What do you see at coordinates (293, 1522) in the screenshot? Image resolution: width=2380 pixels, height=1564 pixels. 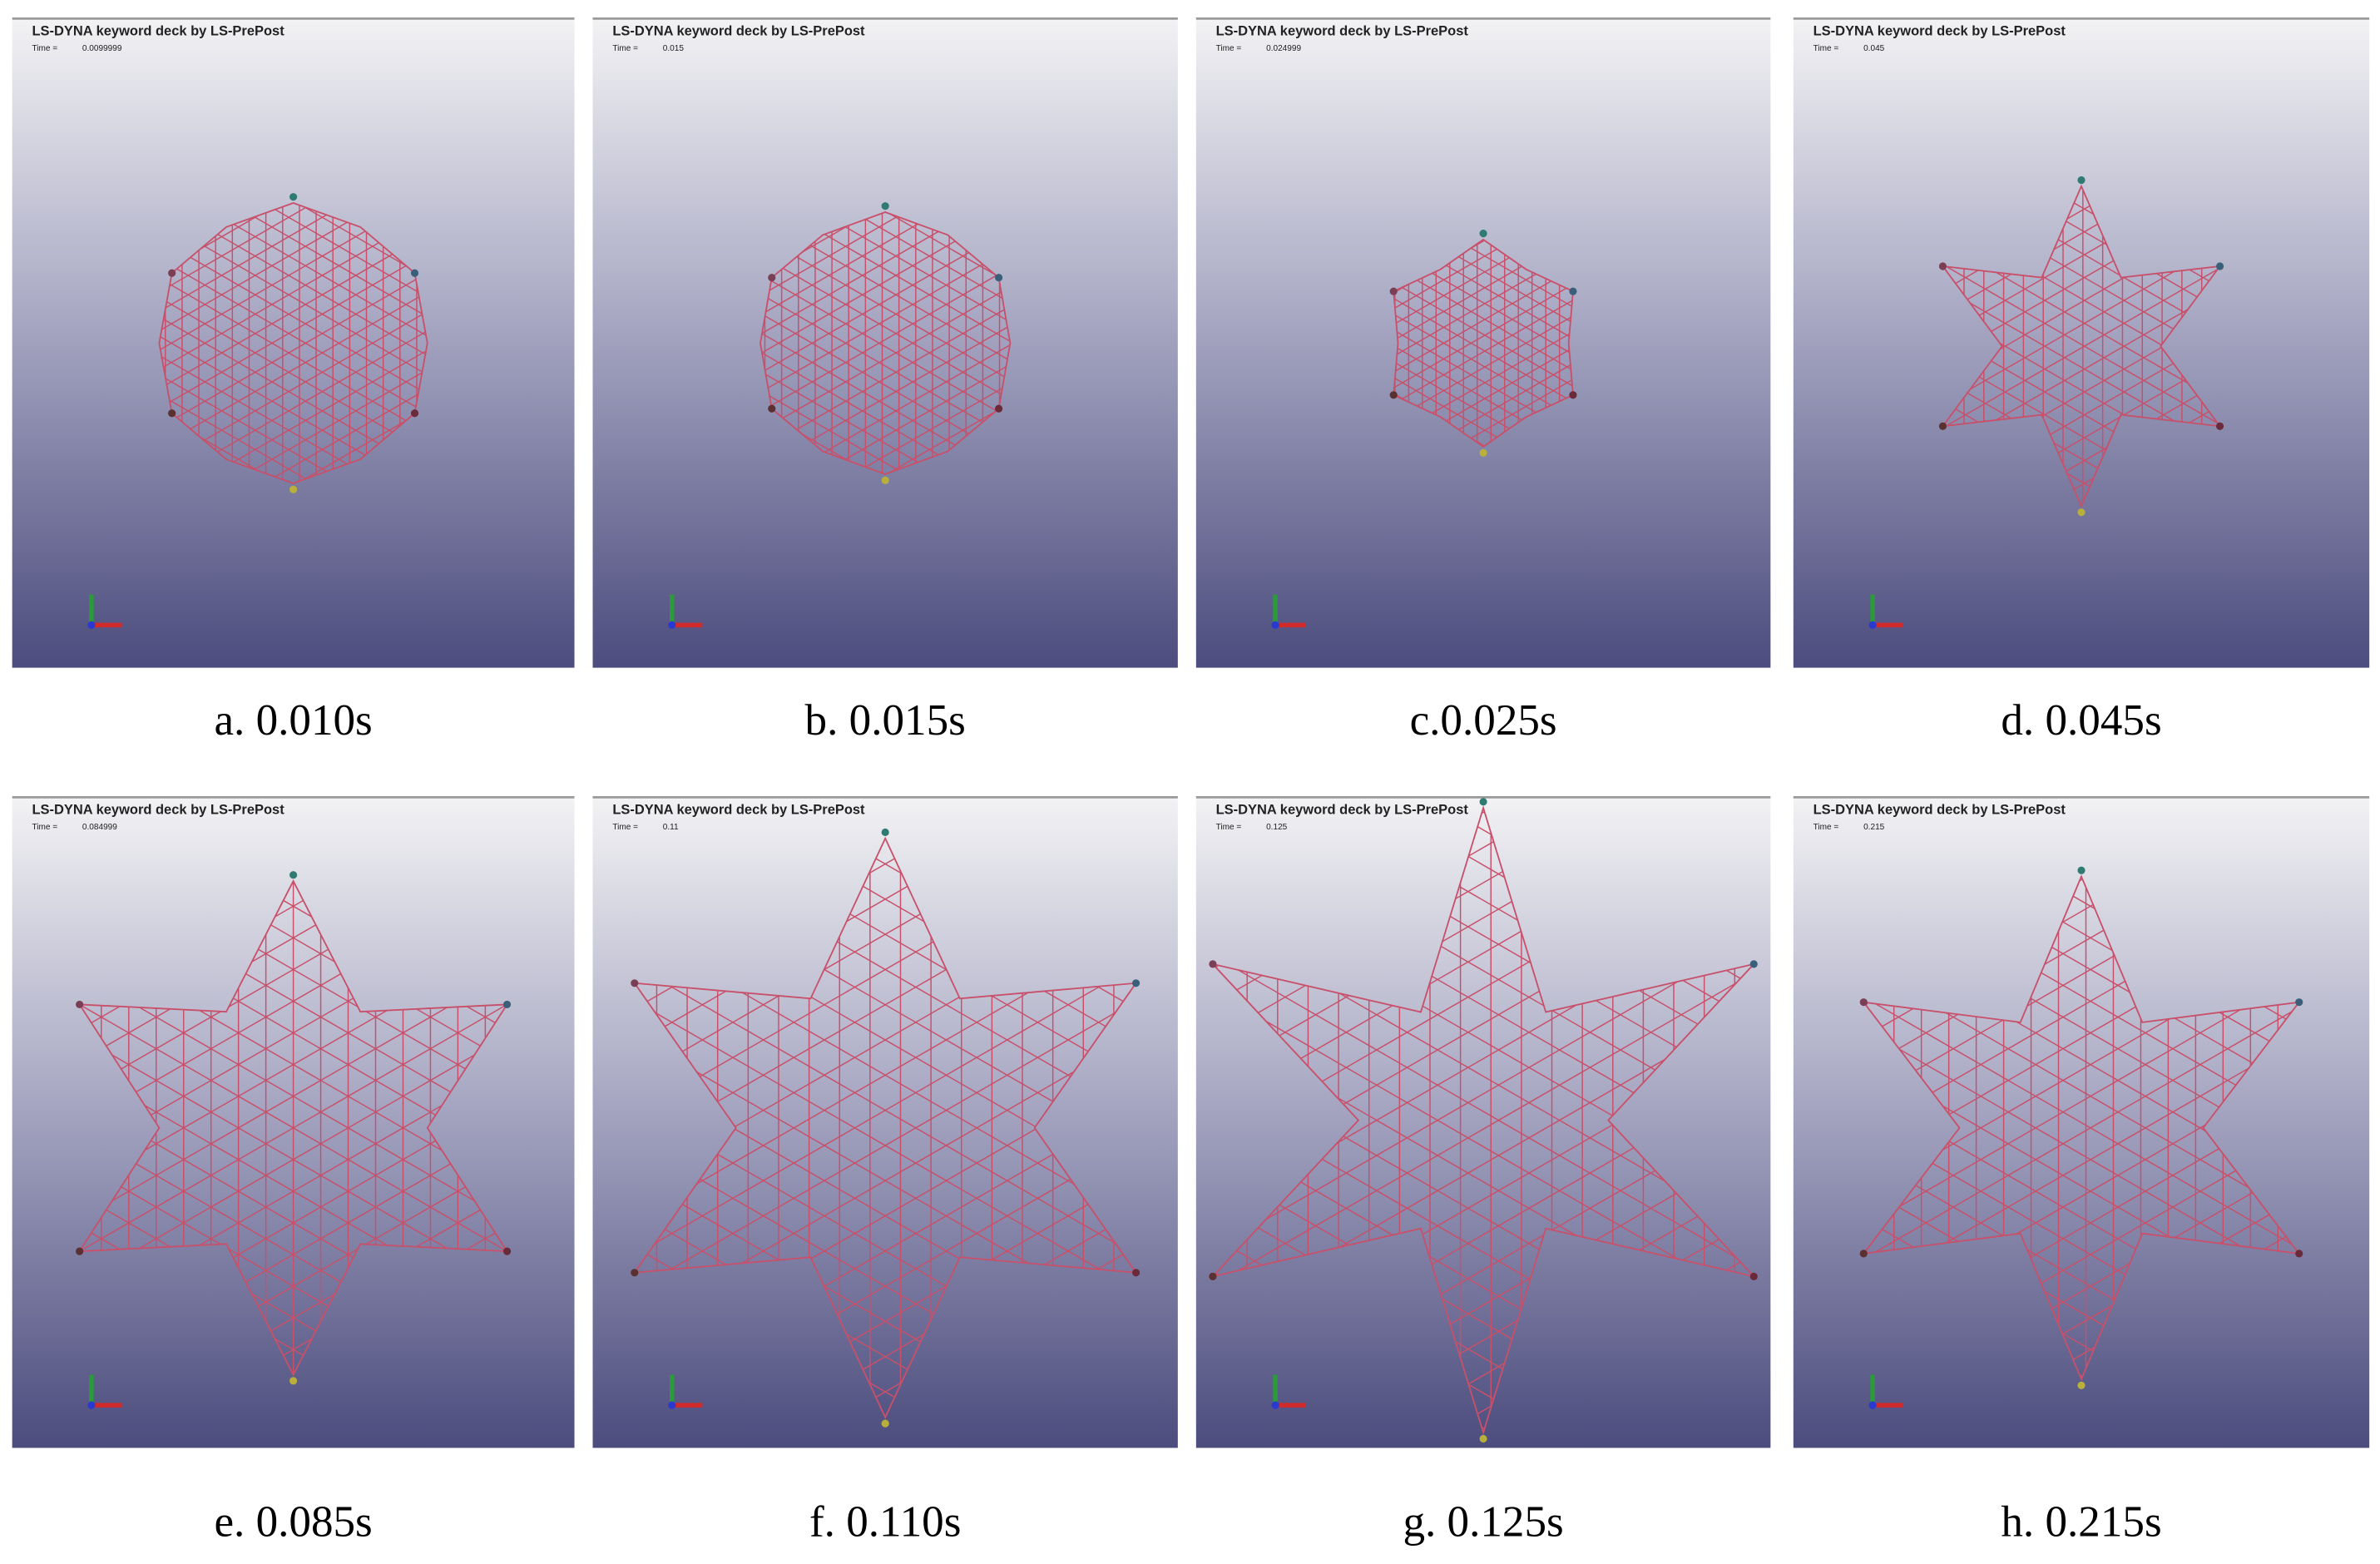 I see `caption: e. 0.085s` at bounding box center [293, 1522].